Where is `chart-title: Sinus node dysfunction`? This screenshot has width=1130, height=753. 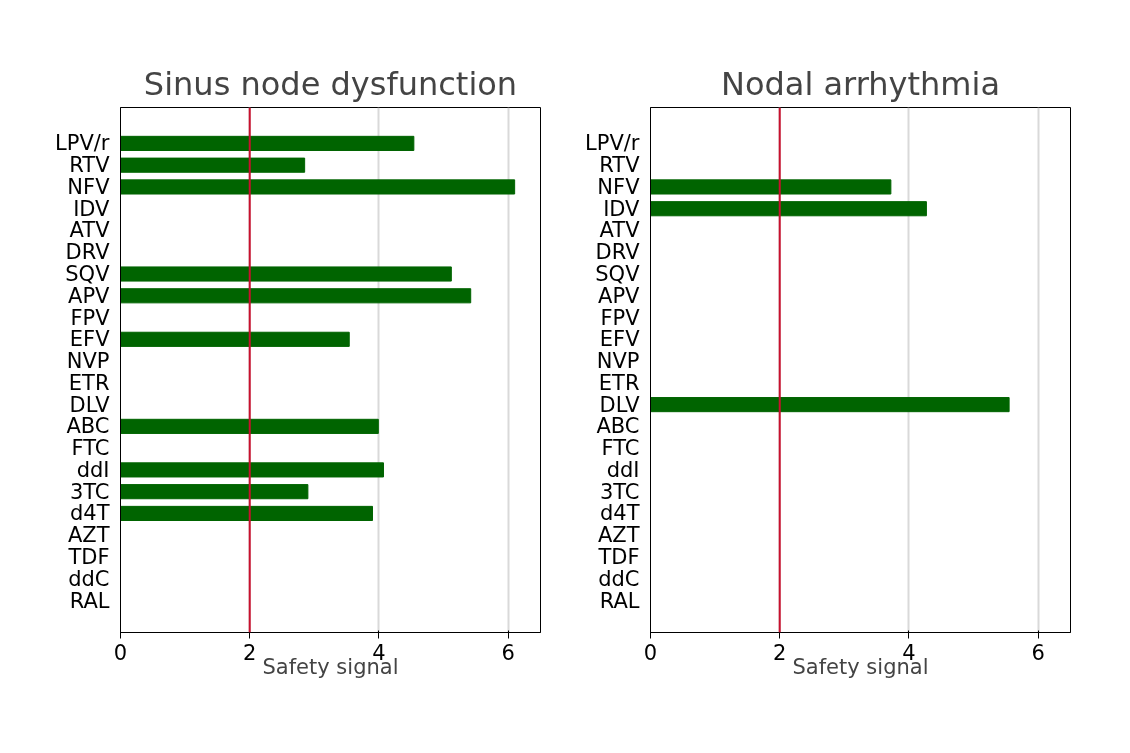 chart-title: Sinus node dysfunction is located at coordinates (330, 83).